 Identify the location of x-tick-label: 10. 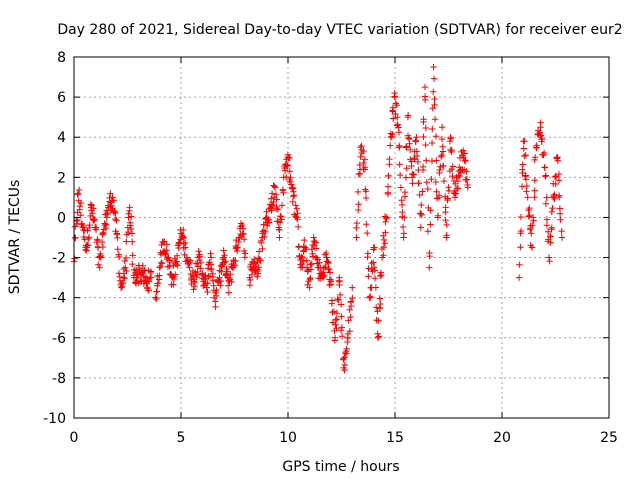
(288, 438).